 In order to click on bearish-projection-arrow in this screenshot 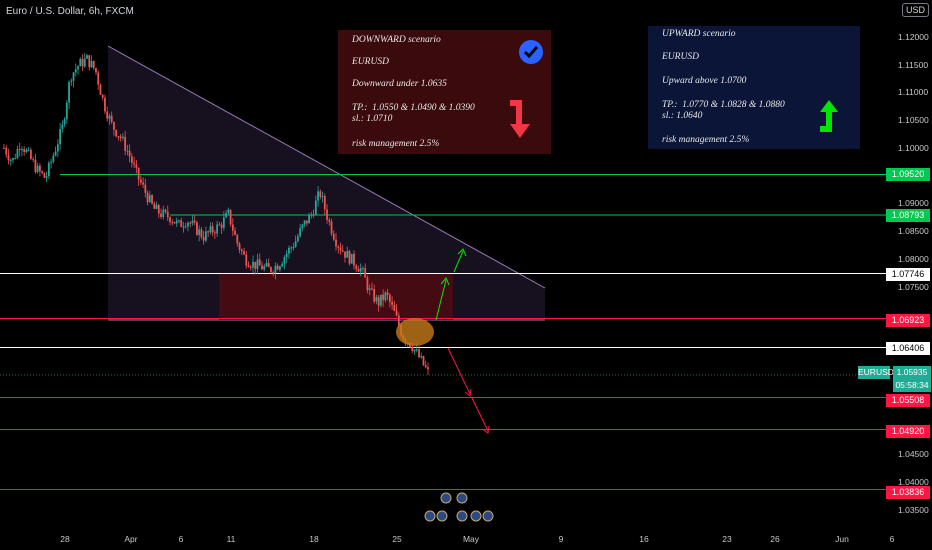, I will do `click(459, 371)`.